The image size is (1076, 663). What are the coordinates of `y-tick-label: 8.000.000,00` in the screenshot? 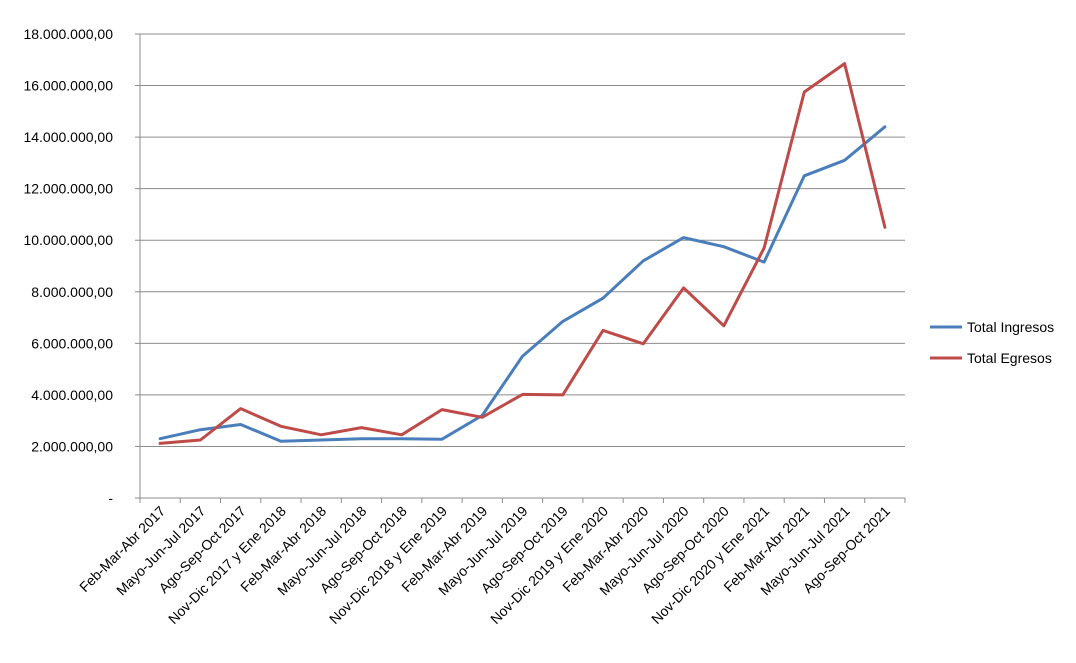 It's located at (72, 292).